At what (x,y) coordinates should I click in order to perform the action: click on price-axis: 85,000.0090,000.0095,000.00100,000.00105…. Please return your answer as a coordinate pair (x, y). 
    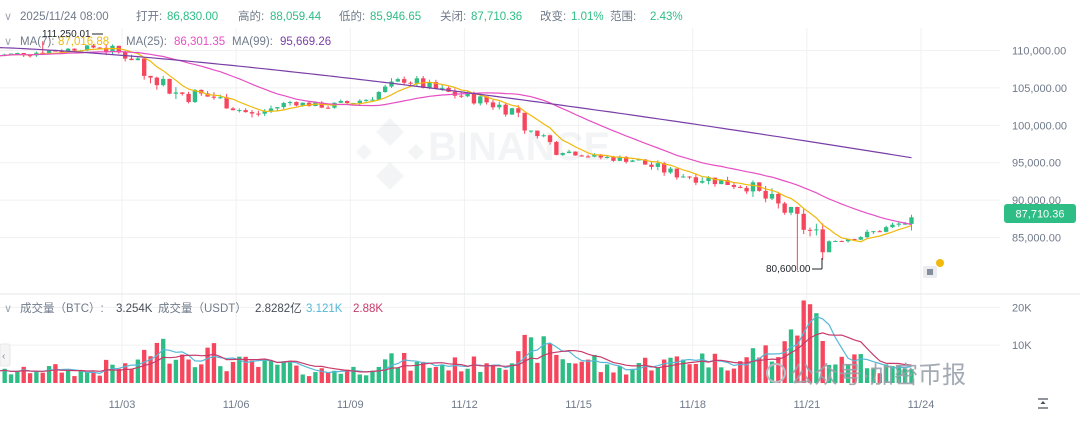
    Looking at the image, I should click on (1039, 144).